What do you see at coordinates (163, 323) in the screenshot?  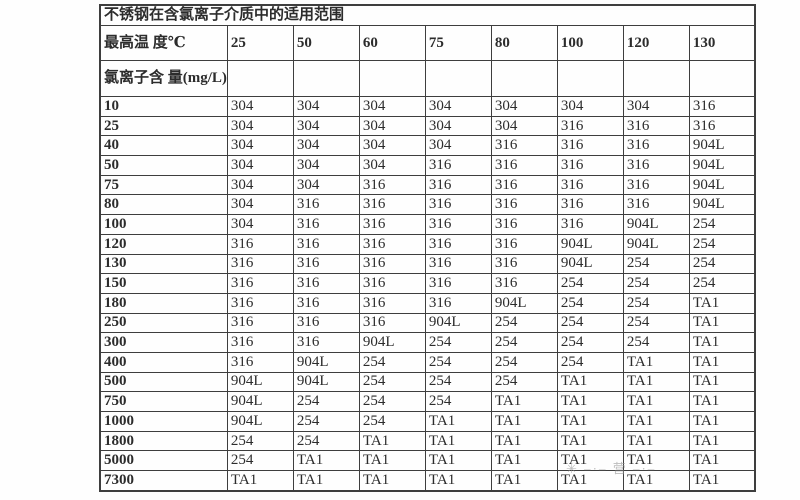 I see `chloride-row-header: 250` at bounding box center [163, 323].